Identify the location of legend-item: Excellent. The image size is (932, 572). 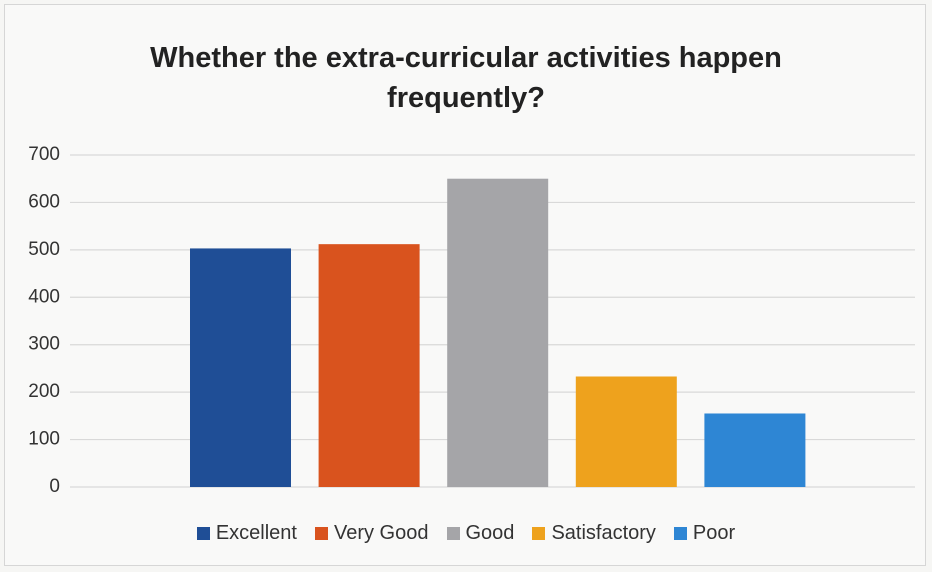
(246, 533).